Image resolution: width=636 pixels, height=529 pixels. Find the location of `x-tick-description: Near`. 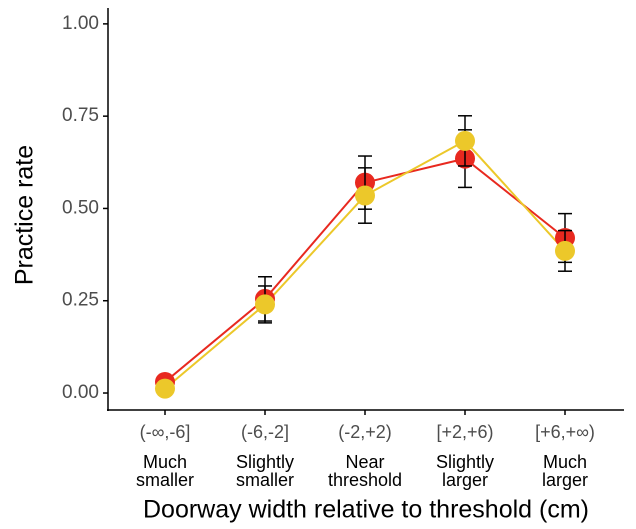

x-tick-description: Near is located at coordinates (364, 462).